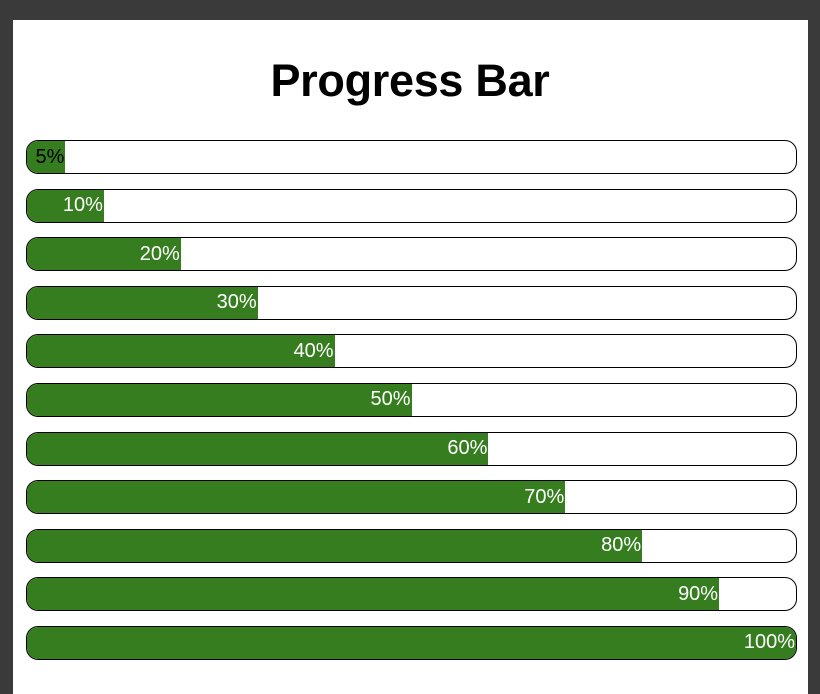  I want to click on progress-bar-fill: 80%, so click(335, 545).